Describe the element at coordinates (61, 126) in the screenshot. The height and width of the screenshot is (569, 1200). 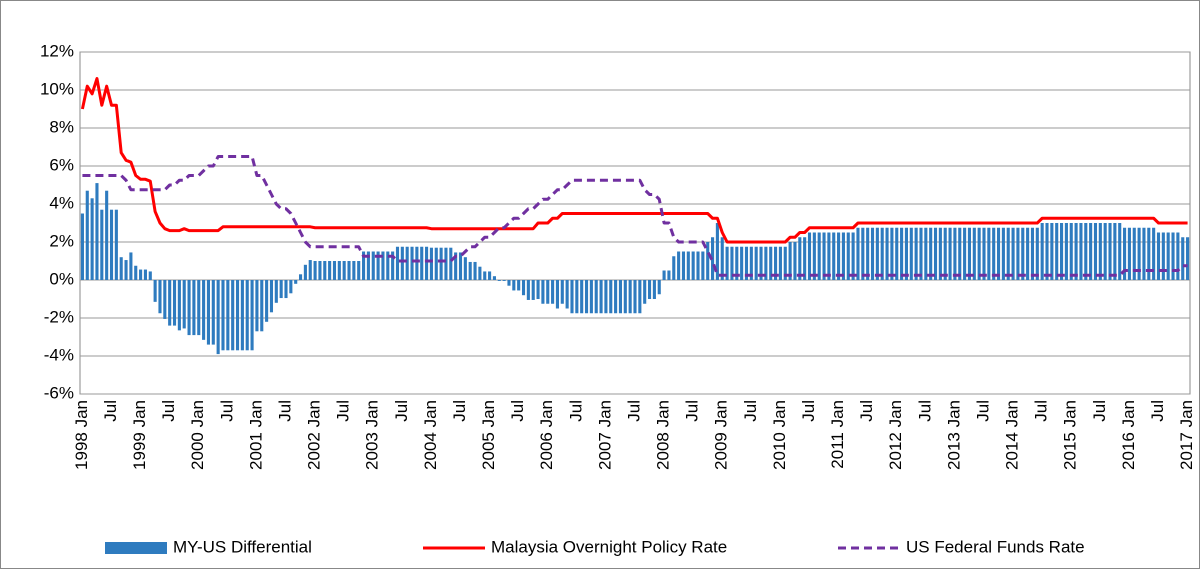
I see `y-tick-label: 8%` at that location.